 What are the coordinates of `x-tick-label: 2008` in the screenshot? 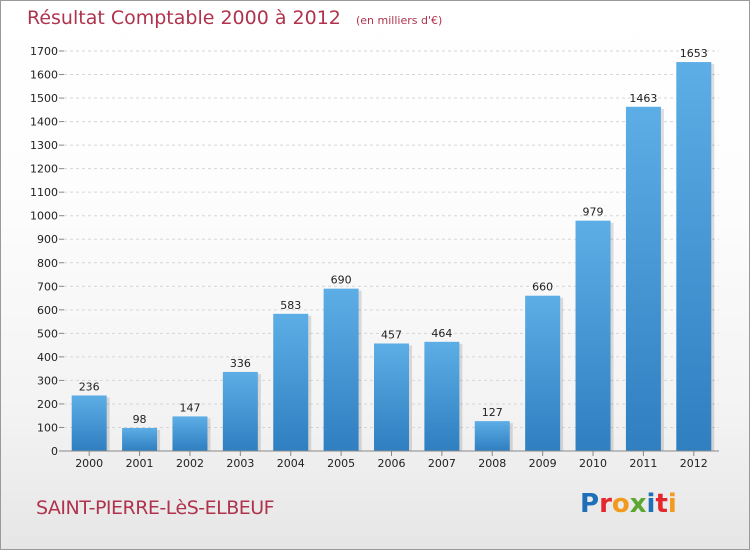 It's located at (492, 463).